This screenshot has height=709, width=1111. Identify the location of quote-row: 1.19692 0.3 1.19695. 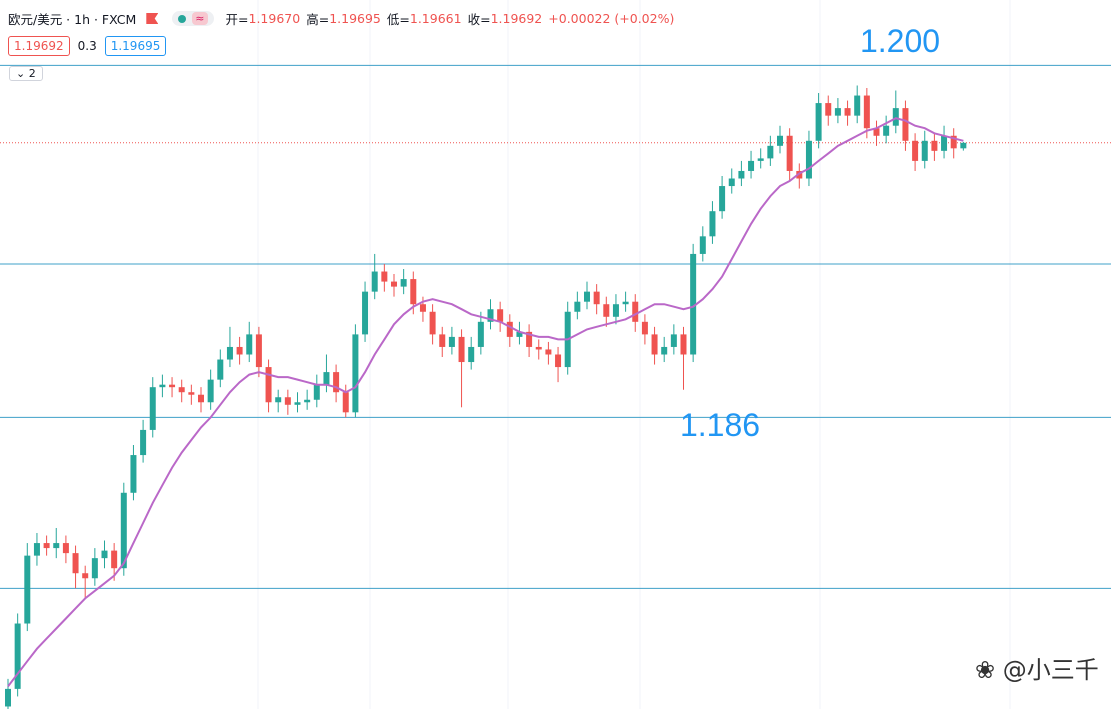
(87, 46).